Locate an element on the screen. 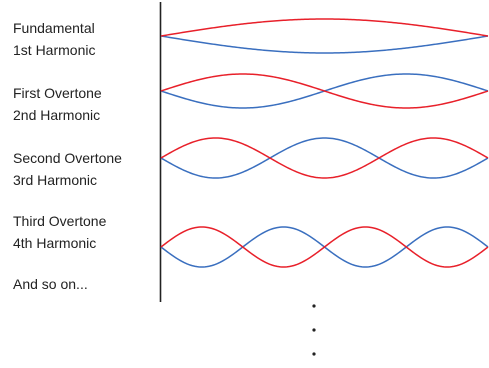 The height and width of the screenshot is (368, 489). mode-label-3: Second Overtone 3rd Harmonic is located at coordinates (67, 169).